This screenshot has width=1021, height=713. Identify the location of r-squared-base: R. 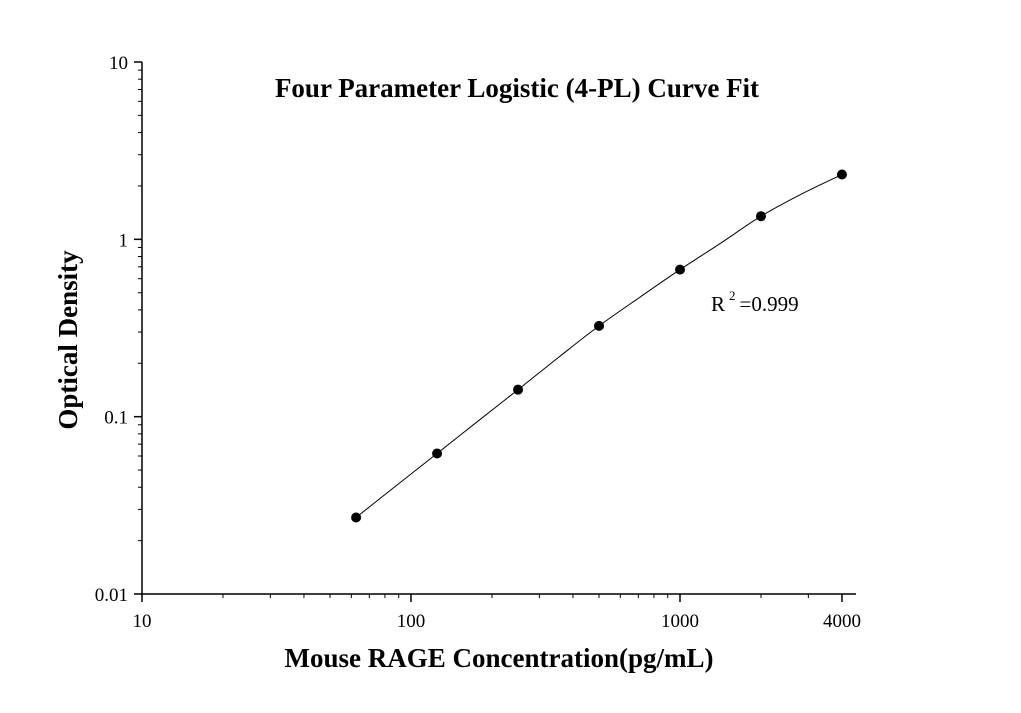
(718, 304).